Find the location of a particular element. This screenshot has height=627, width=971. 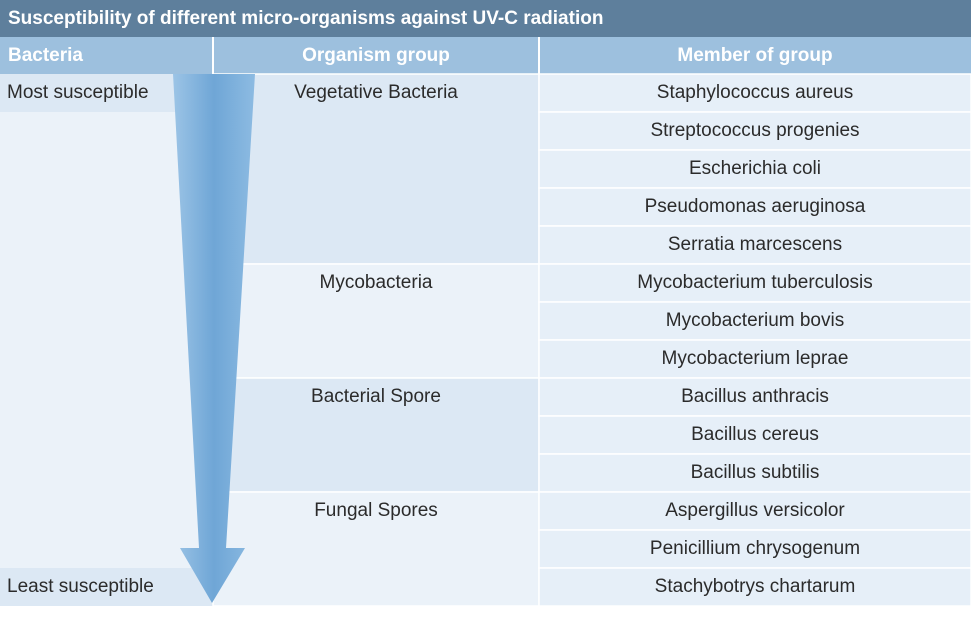

member-label: Stachybotrys chartarum is located at coordinates (755, 586).